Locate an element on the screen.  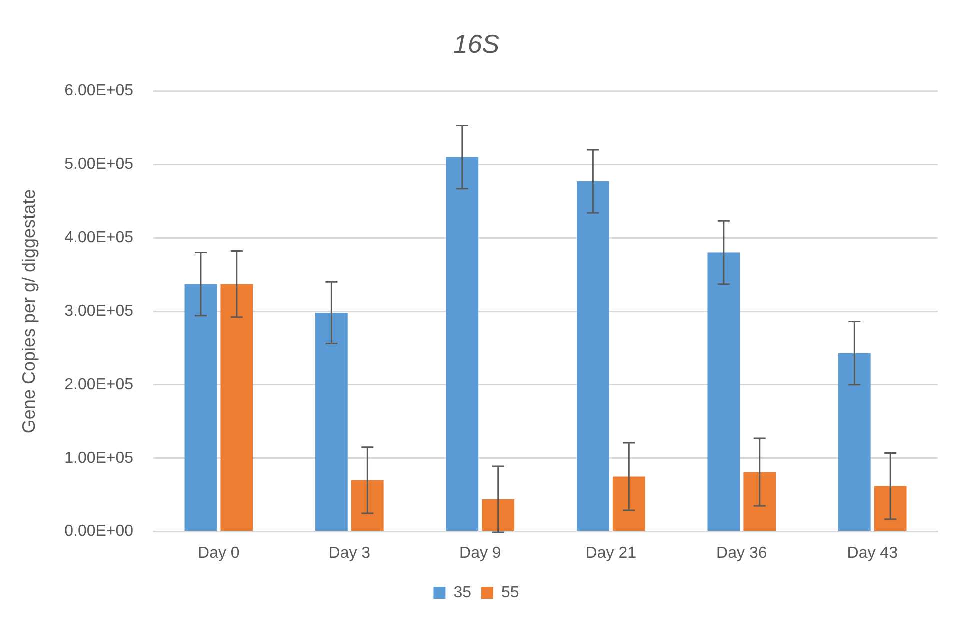
y-tick-label: 3.00E+05 is located at coordinates (99, 311).